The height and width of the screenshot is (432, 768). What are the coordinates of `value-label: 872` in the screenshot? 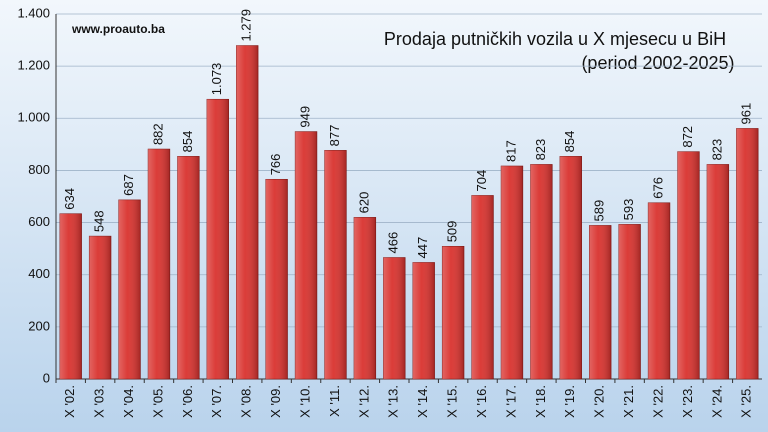 It's located at (687, 137).